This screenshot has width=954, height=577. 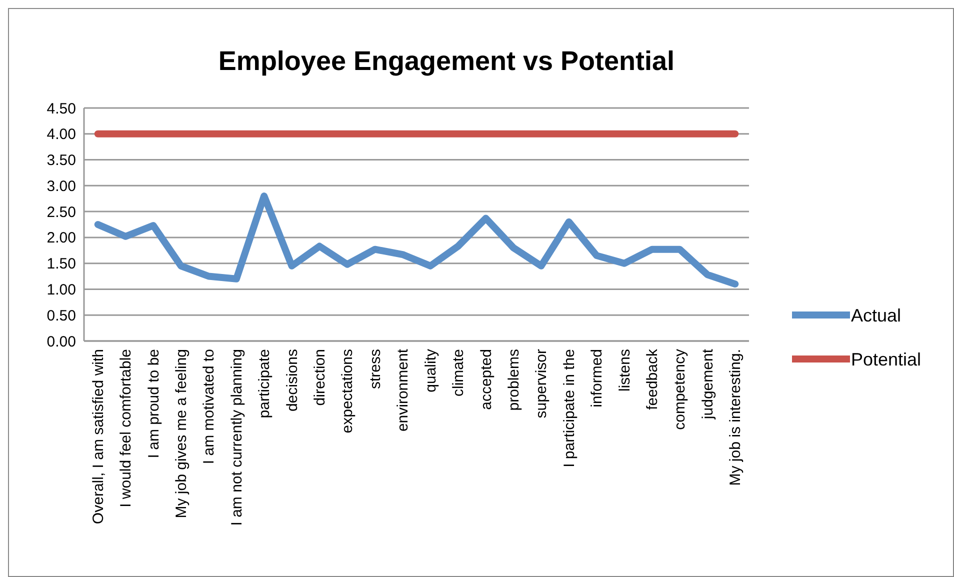 What do you see at coordinates (237, 437) in the screenshot?
I see `x-tick-label: I am not currently planning` at bounding box center [237, 437].